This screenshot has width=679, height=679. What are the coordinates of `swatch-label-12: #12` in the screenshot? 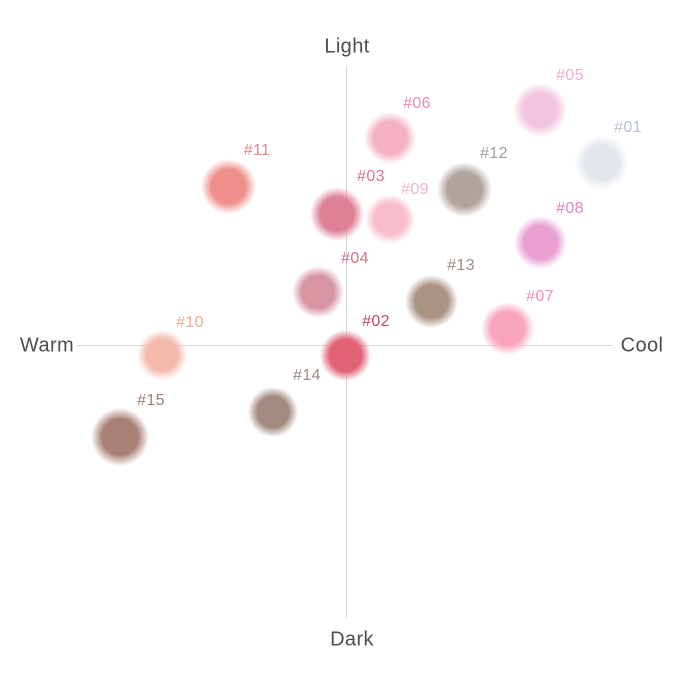 It's located at (494, 153).